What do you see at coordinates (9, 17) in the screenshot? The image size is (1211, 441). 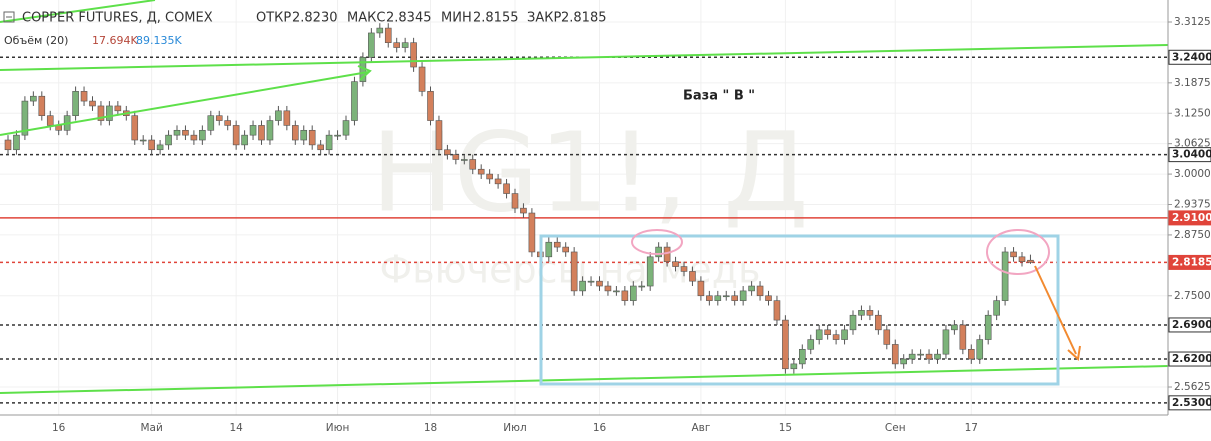 I see `collapse-icon` at bounding box center [9, 17].